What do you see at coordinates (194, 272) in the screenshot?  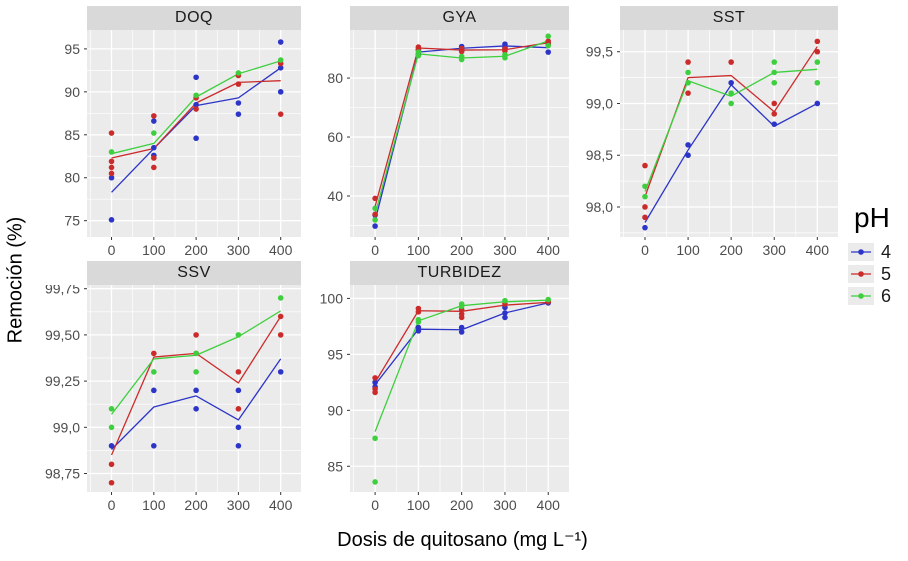 I see `facet-title-ssv: SSV` at bounding box center [194, 272].